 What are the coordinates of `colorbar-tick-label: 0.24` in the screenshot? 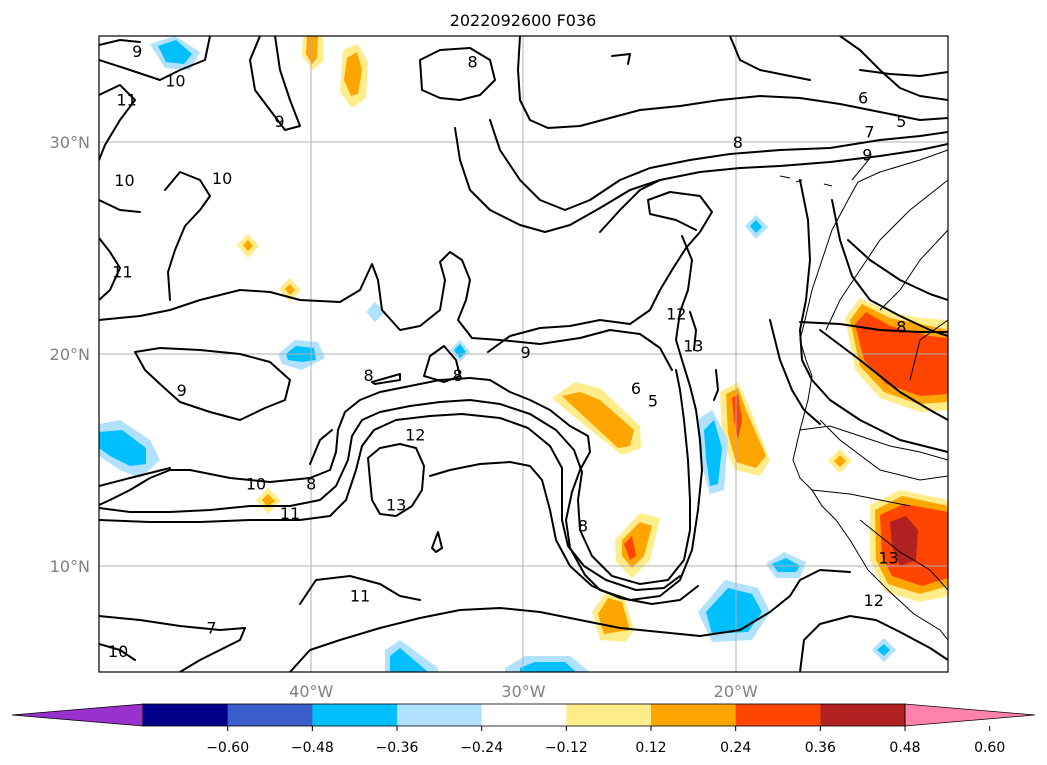 It's located at (735, 748).